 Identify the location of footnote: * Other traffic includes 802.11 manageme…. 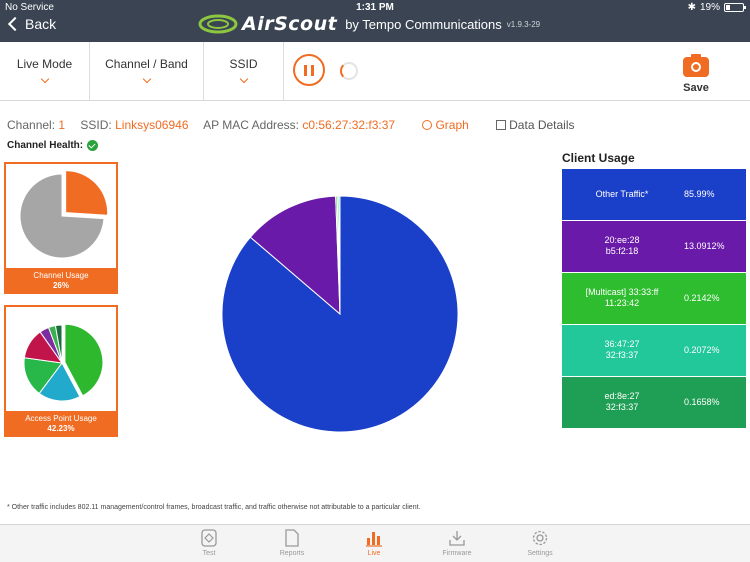
(214, 507).